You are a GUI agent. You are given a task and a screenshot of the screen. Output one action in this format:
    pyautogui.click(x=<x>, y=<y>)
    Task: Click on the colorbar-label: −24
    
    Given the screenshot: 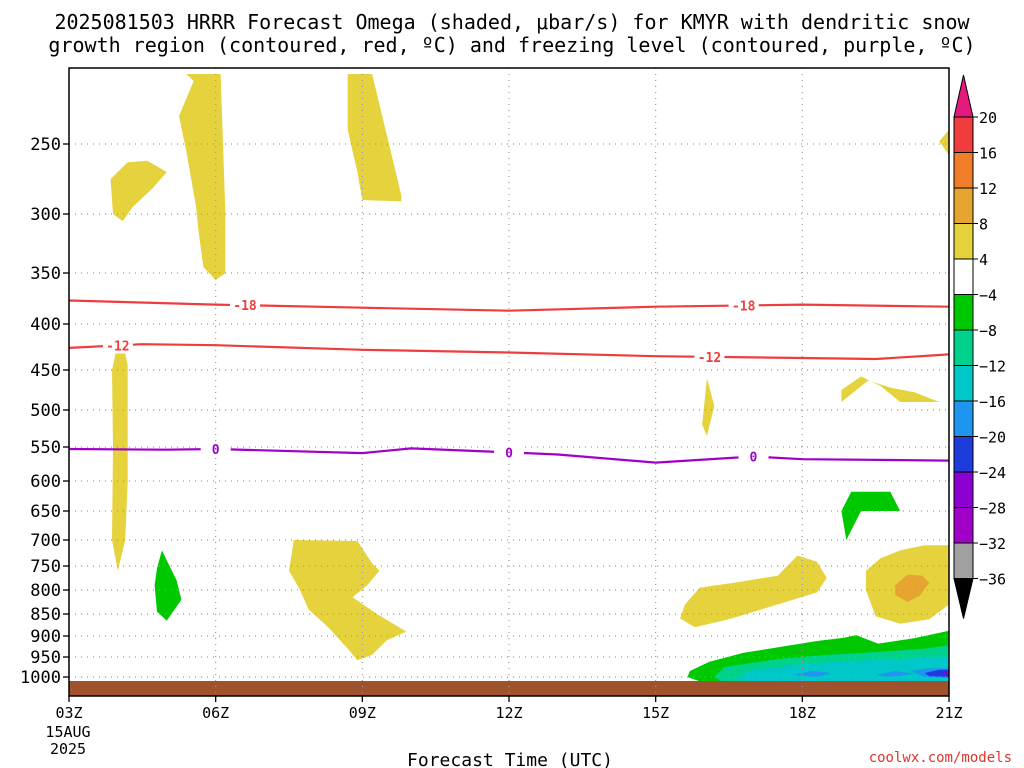 What is the action you would take?
    pyautogui.click(x=992, y=473)
    